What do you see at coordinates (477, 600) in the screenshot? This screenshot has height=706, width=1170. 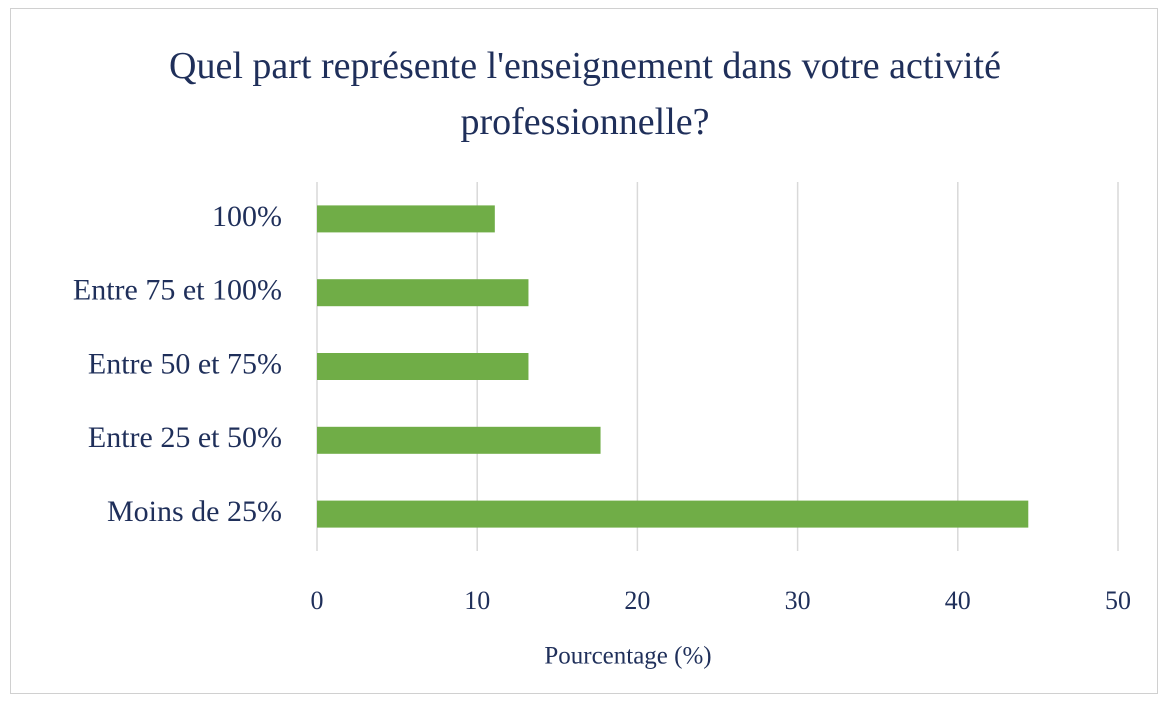 I see `x-tick-label: 10` at bounding box center [477, 600].